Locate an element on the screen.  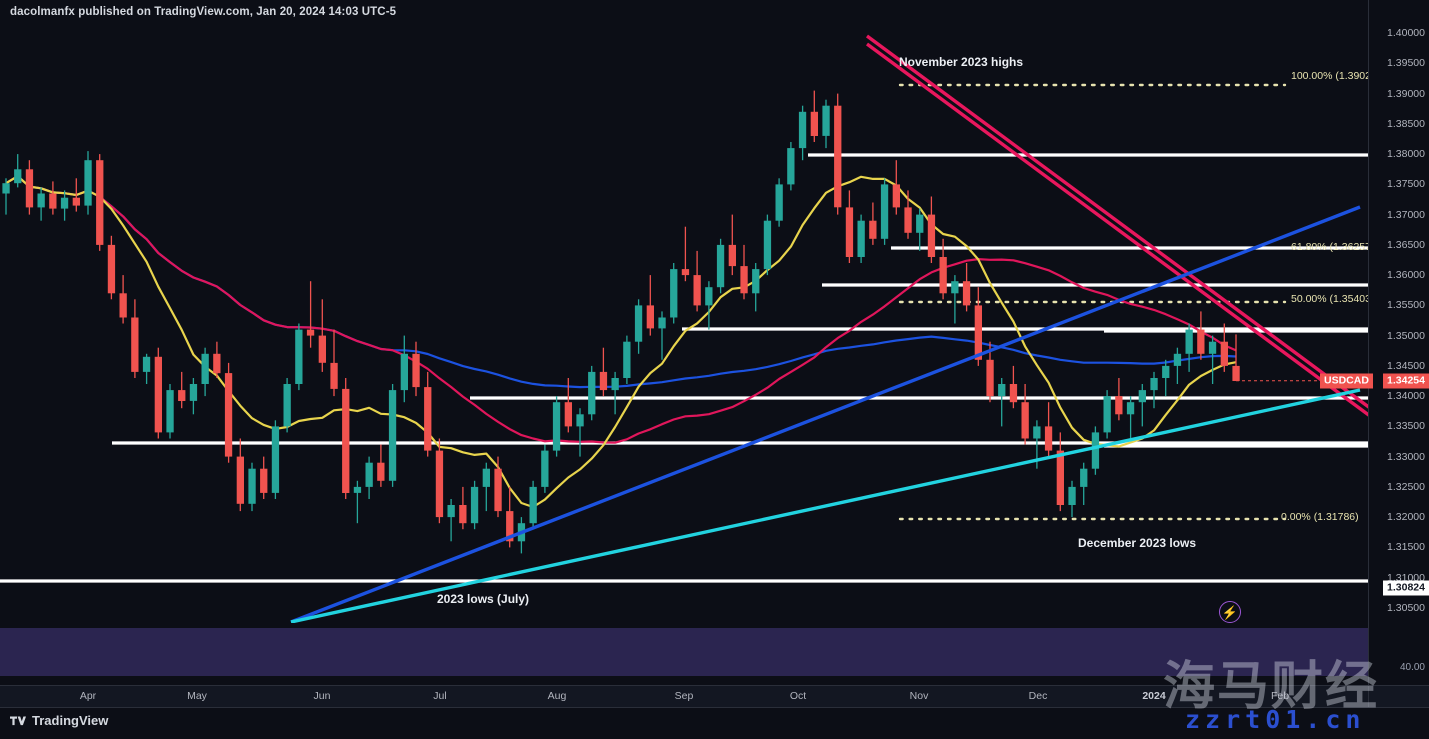
november-2023-highs: November 2023 highs is located at coordinates (961, 62).